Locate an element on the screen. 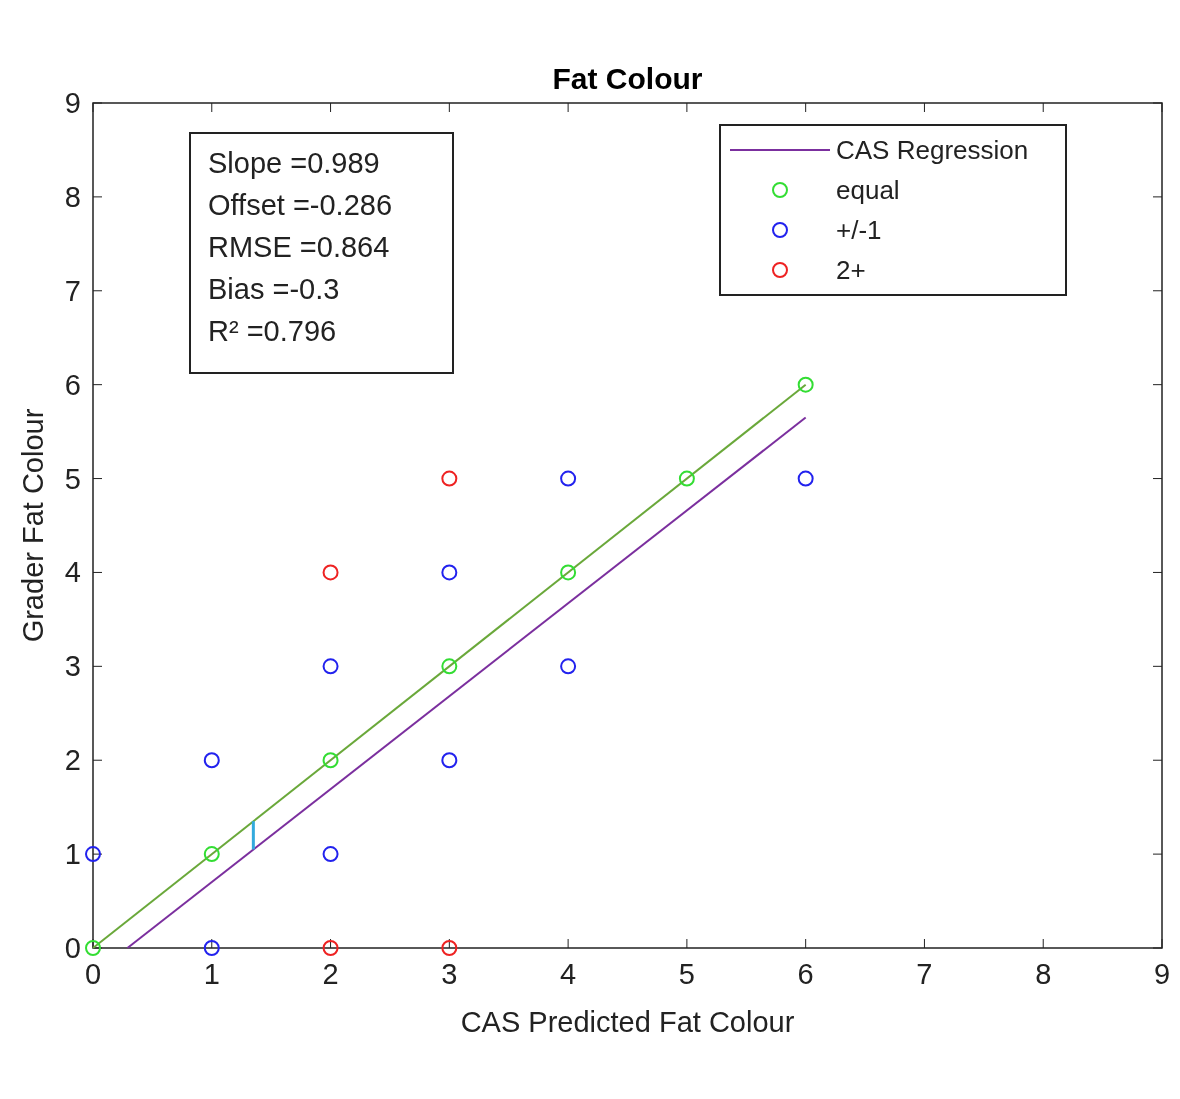 The image size is (1180, 1099). annotation: R² =0.796 is located at coordinates (272, 331).